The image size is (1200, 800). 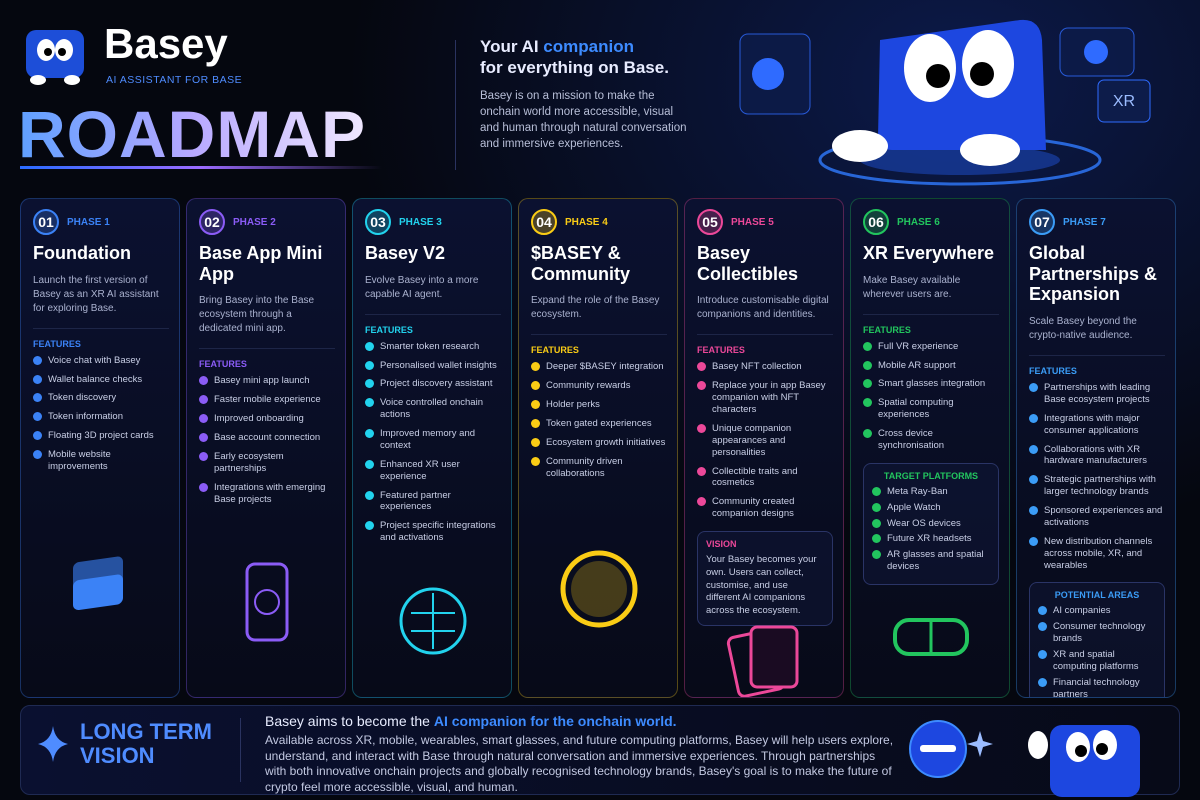 I want to click on list-item: Financial technology partners, so click(x=1097, y=687).